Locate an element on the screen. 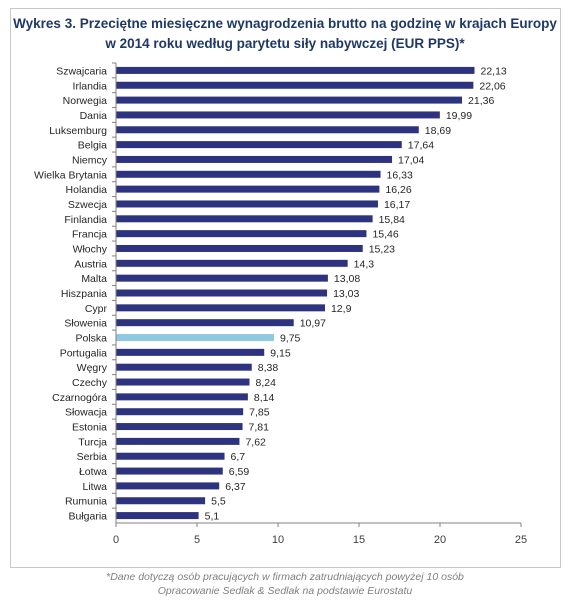  value-label: 5,1 is located at coordinates (212, 517).